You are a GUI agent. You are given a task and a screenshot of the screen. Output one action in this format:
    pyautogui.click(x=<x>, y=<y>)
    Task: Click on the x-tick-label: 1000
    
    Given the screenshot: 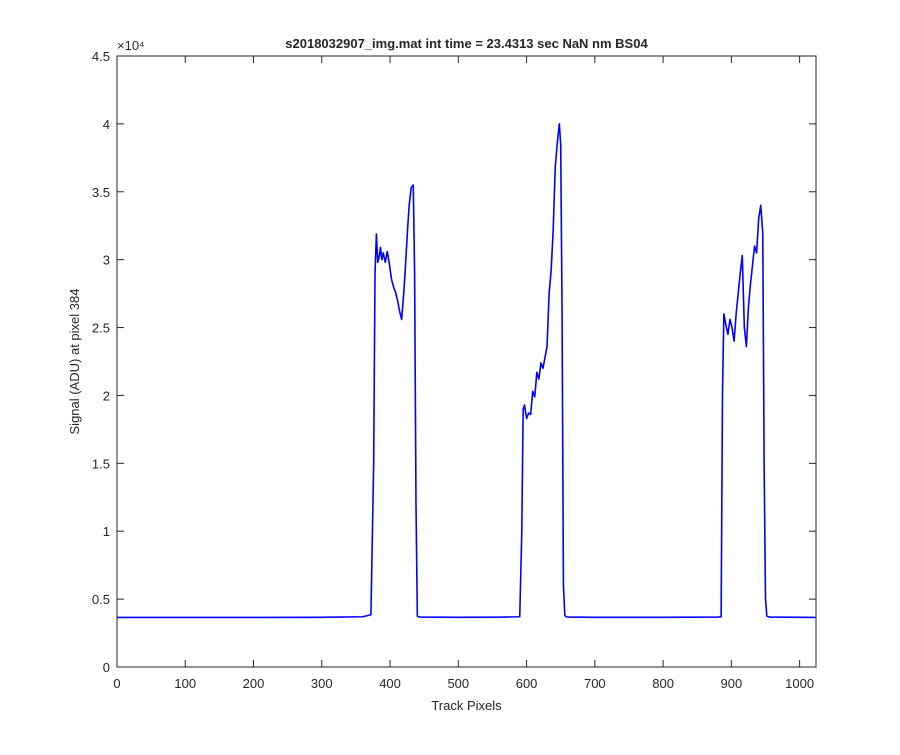 What is the action you would take?
    pyautogui.click(x=799, y=683)
    